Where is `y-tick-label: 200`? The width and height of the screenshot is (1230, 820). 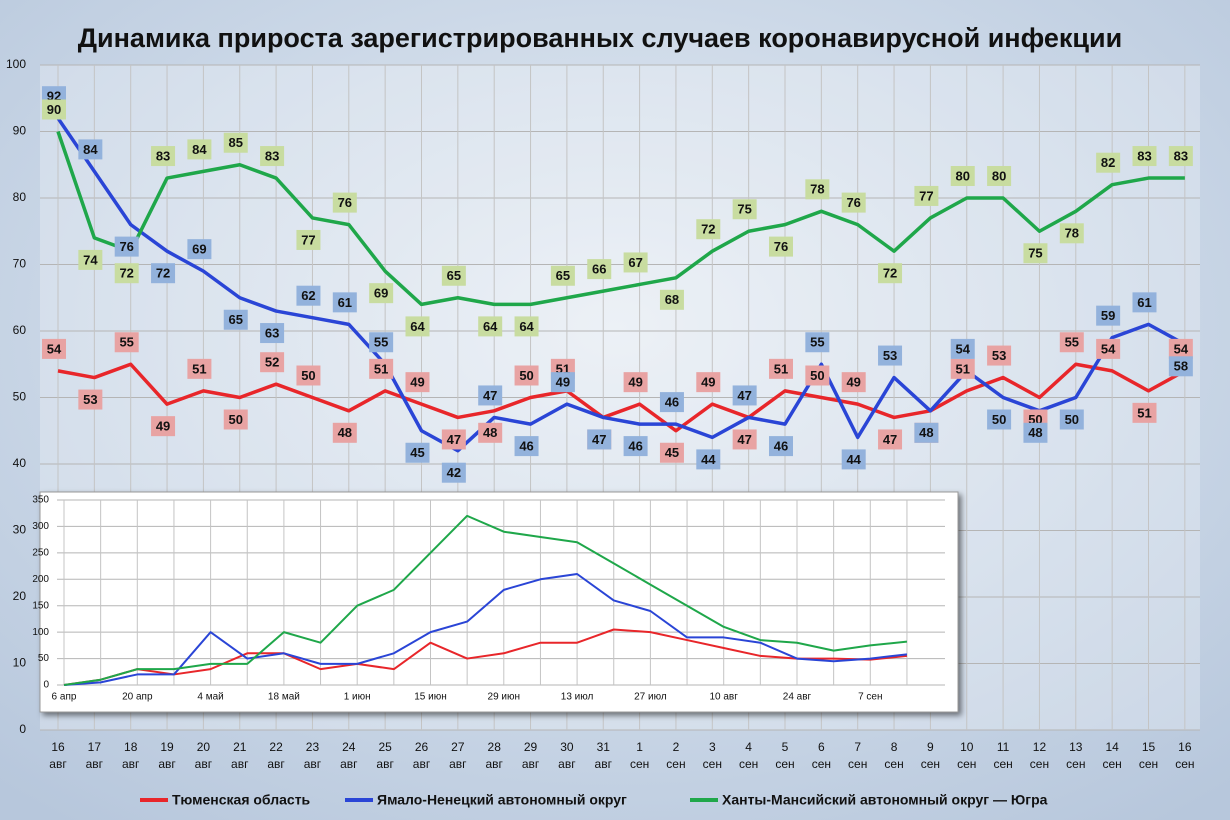
y-tick-label: 200 is located at coordinates (40, 579).